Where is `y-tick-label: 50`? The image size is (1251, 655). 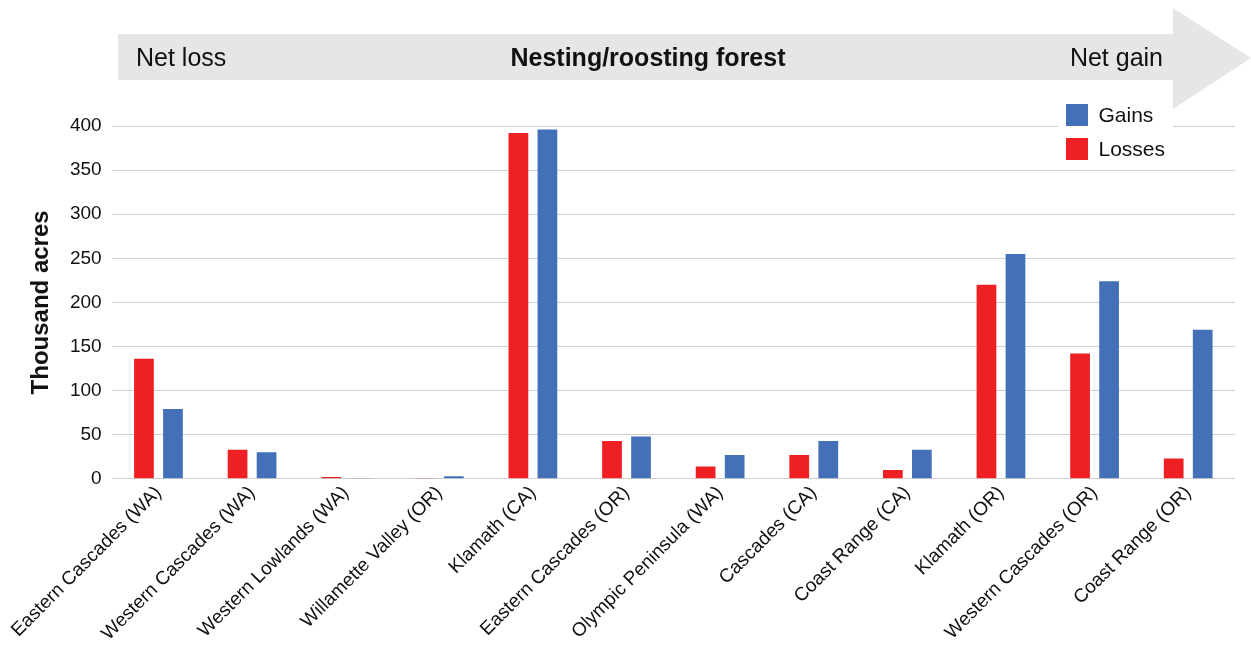
y-tick-label: 50 is located at coordinates (91, 433).